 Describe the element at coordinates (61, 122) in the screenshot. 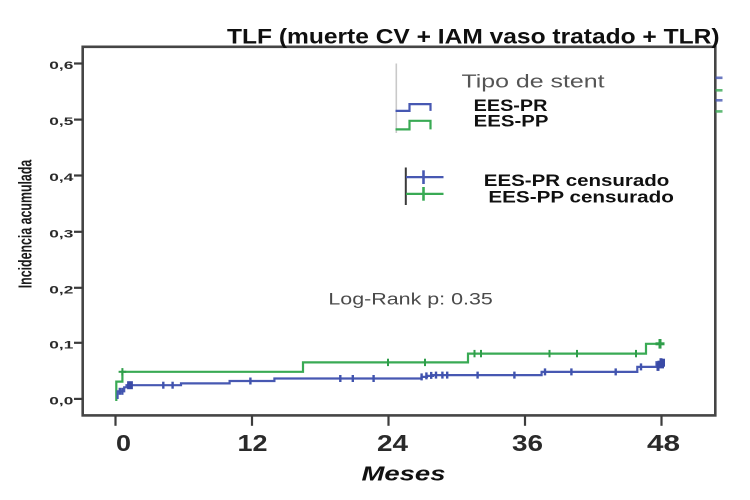

I see `svg-text: 0,5` at that location.